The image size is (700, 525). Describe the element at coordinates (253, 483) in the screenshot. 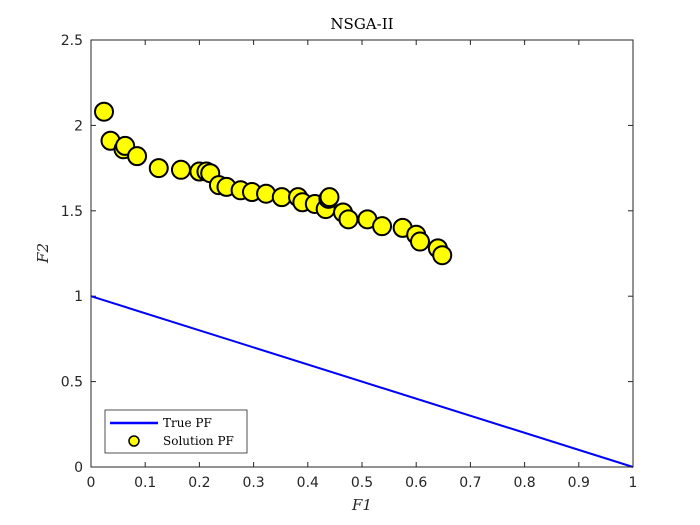

I see `x-tick-label: 0.3` at that location.